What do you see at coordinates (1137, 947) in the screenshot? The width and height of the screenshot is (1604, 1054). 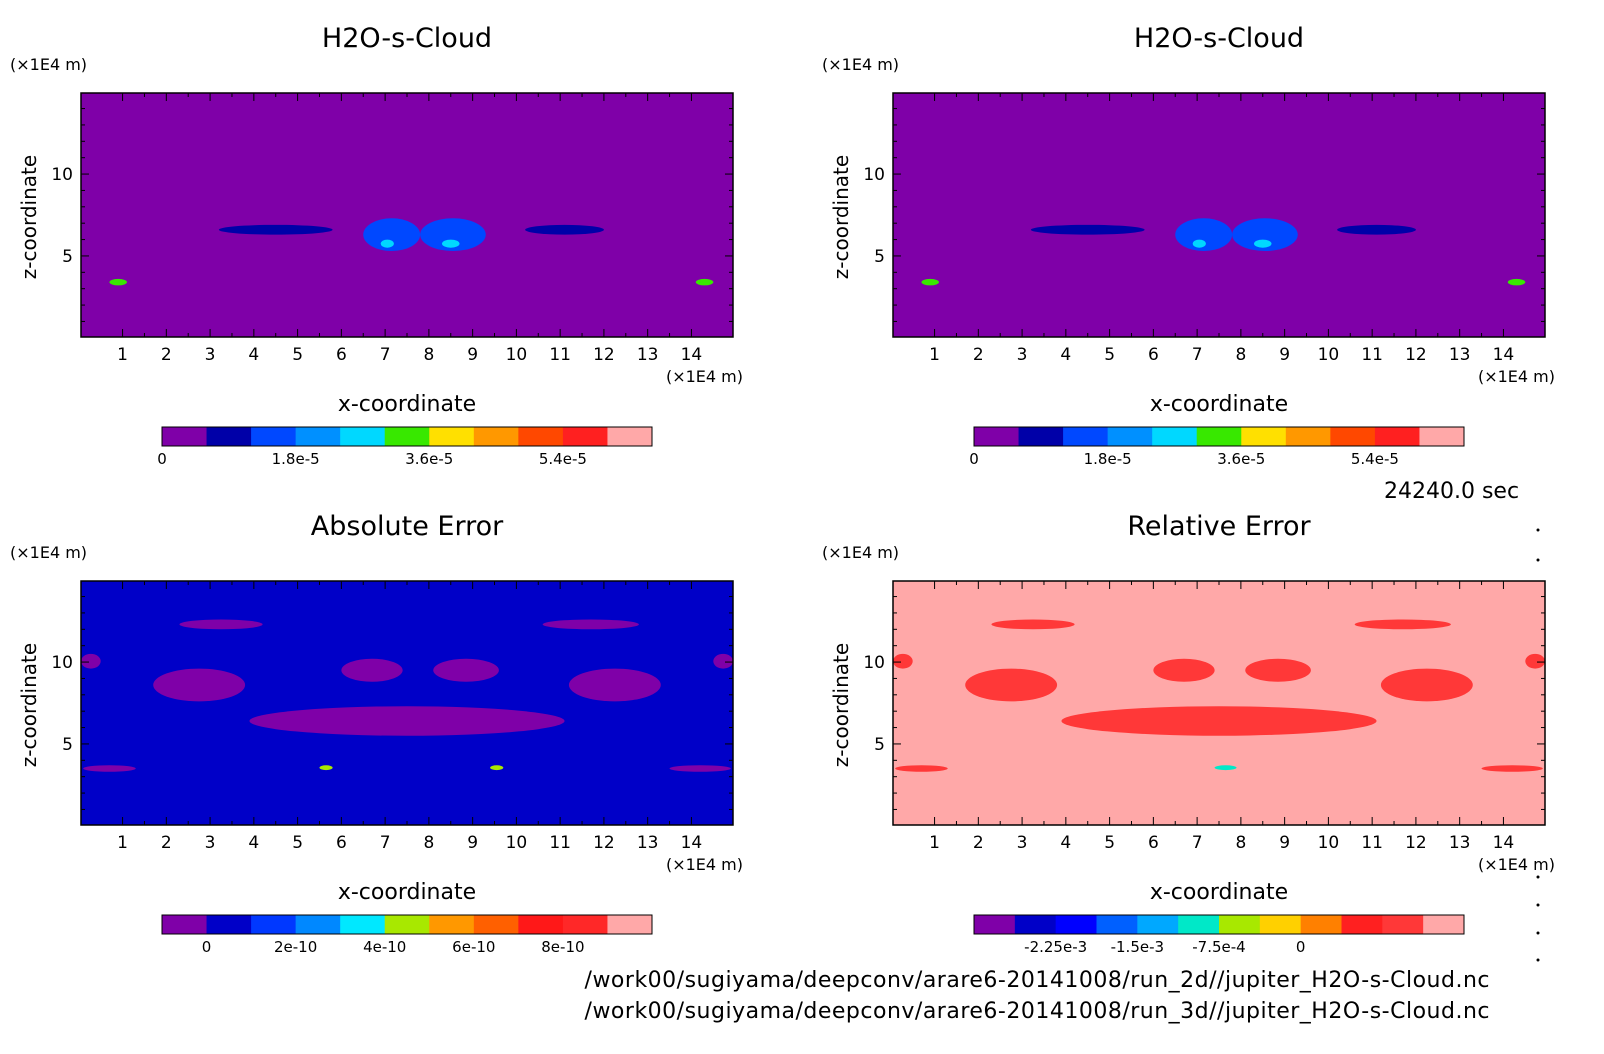 I see `colorbar-tick-label: -1.5e-3` at bounding box center [1137, 947].